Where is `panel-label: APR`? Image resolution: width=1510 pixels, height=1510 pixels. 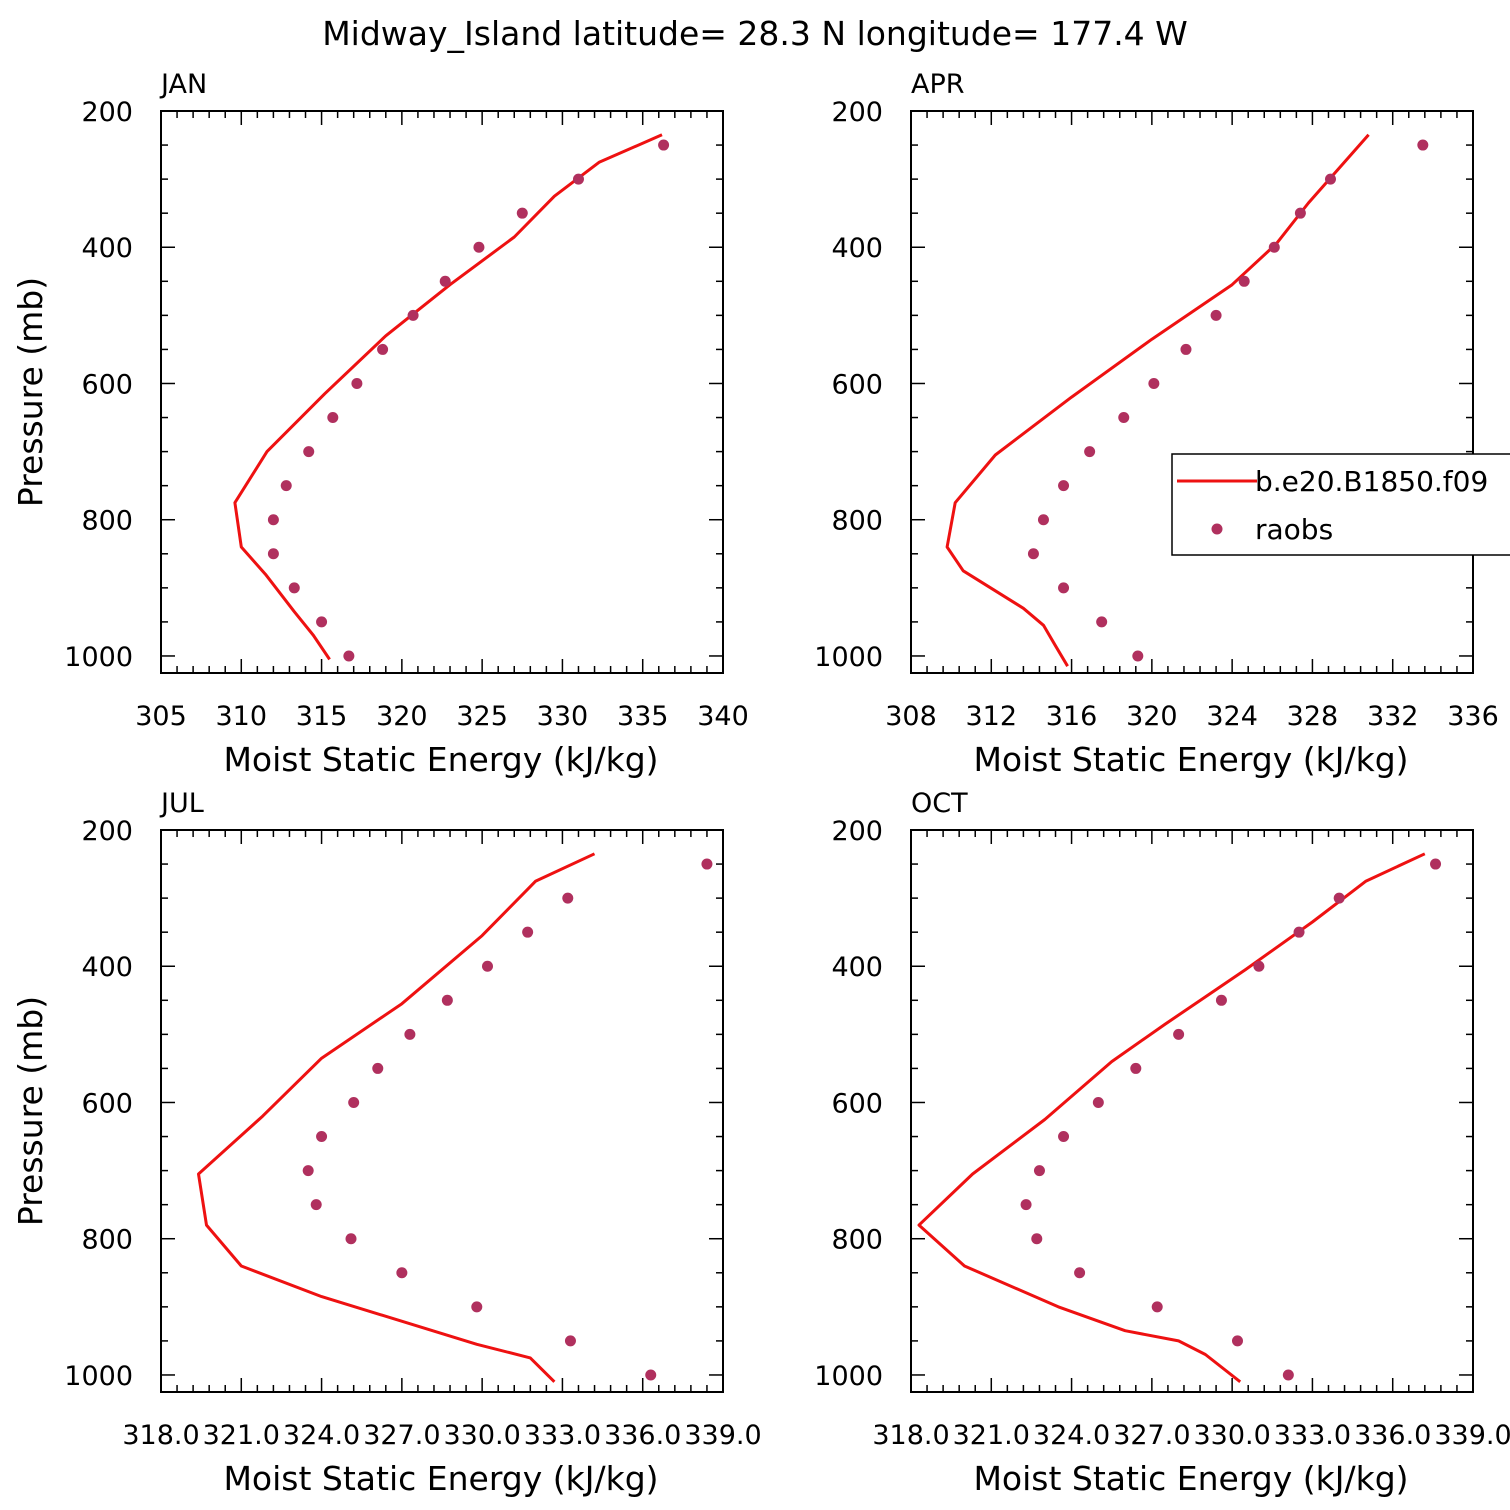 panel-label: APR is located at coordinates (938, 84).